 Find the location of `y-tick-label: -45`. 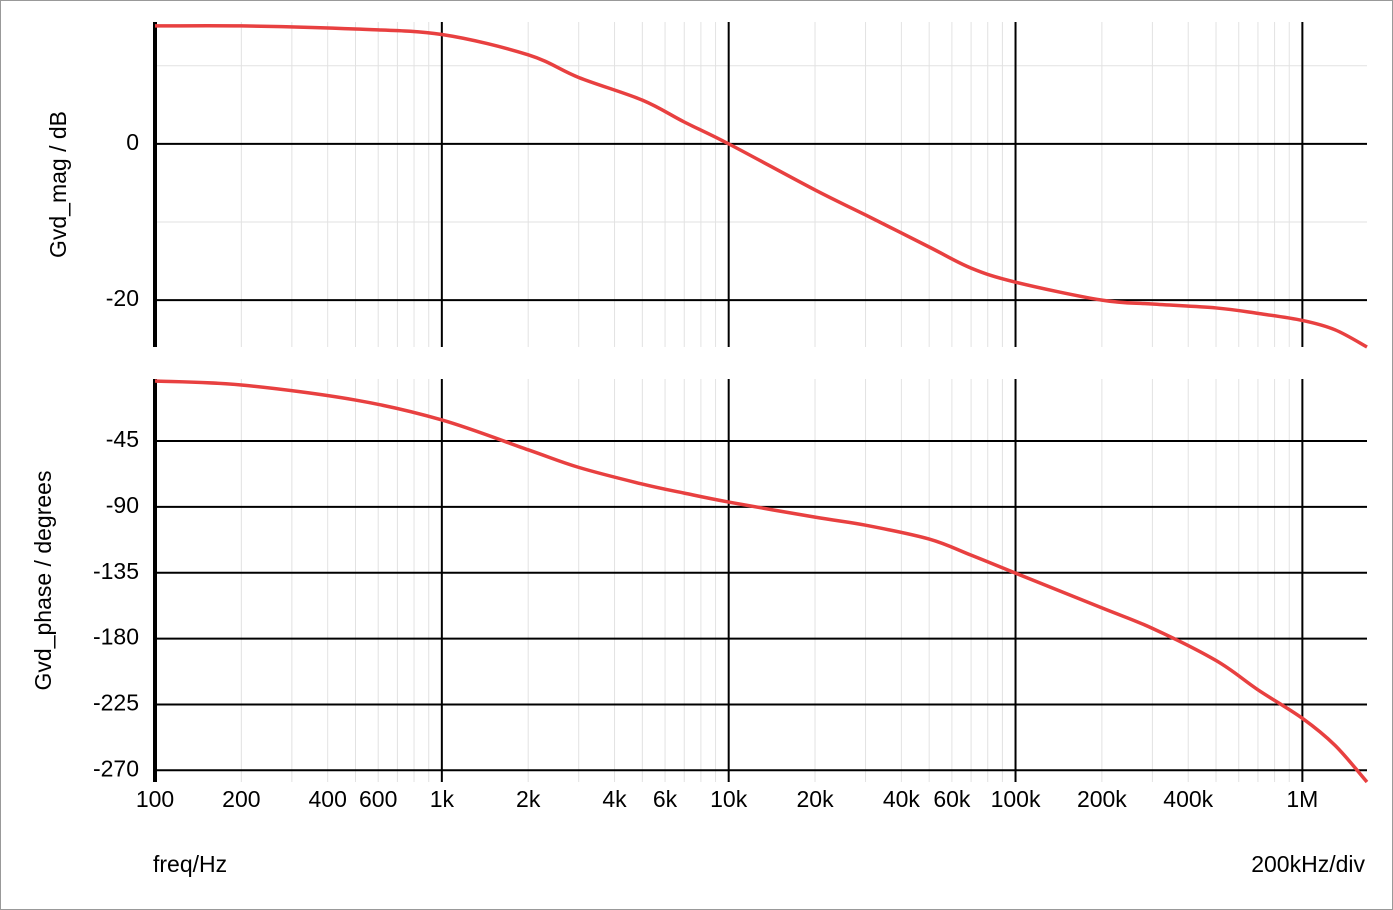

y-tick-label: -45 is located at coordinates (122, 439).